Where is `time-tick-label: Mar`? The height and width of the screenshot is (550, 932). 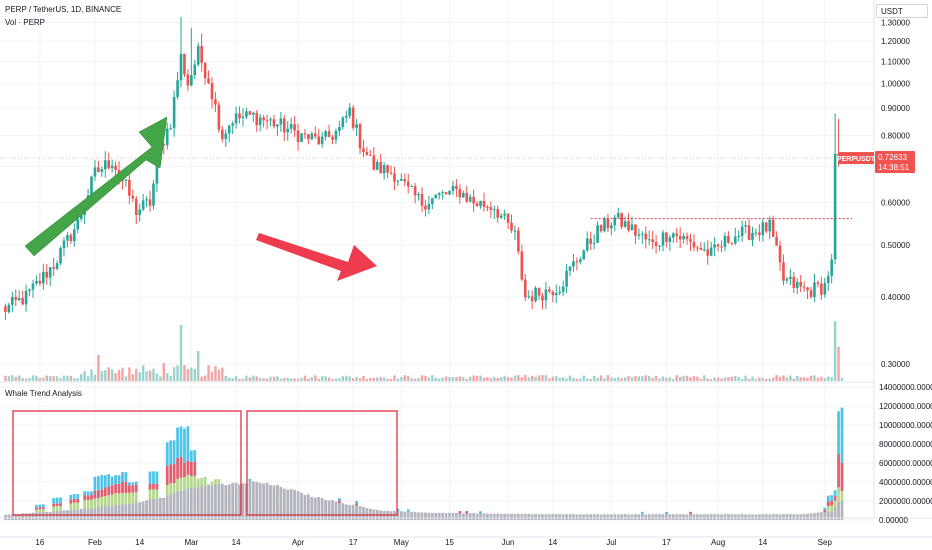
time-tick-label: Mar is located at coordinates (191, 542).